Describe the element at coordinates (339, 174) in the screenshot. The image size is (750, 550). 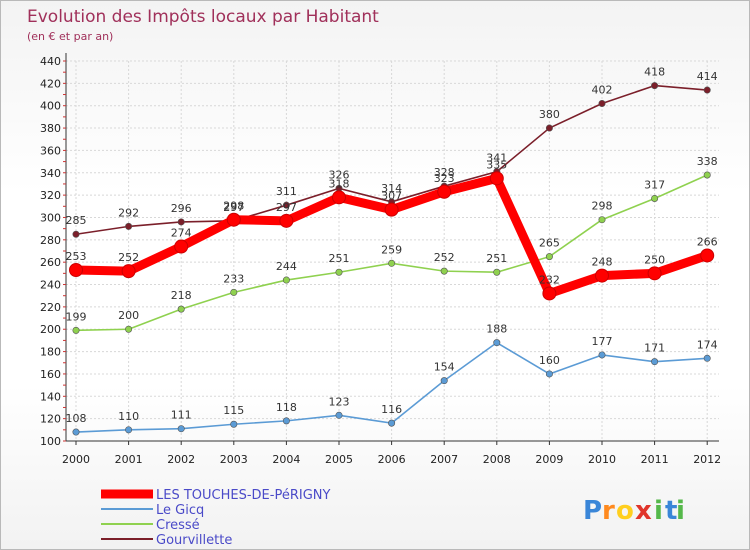
I see `data-label: 326` at that location.